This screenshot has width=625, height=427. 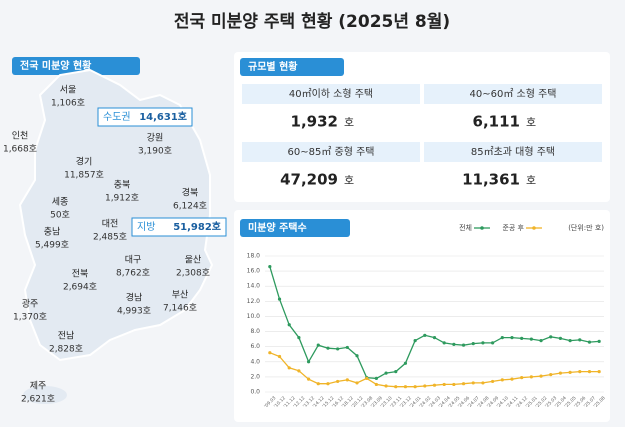 What do you see at coordinates (133, 273) in the screenshot?
I see `region-value: 8,762호` at bounding box center [133, 273].